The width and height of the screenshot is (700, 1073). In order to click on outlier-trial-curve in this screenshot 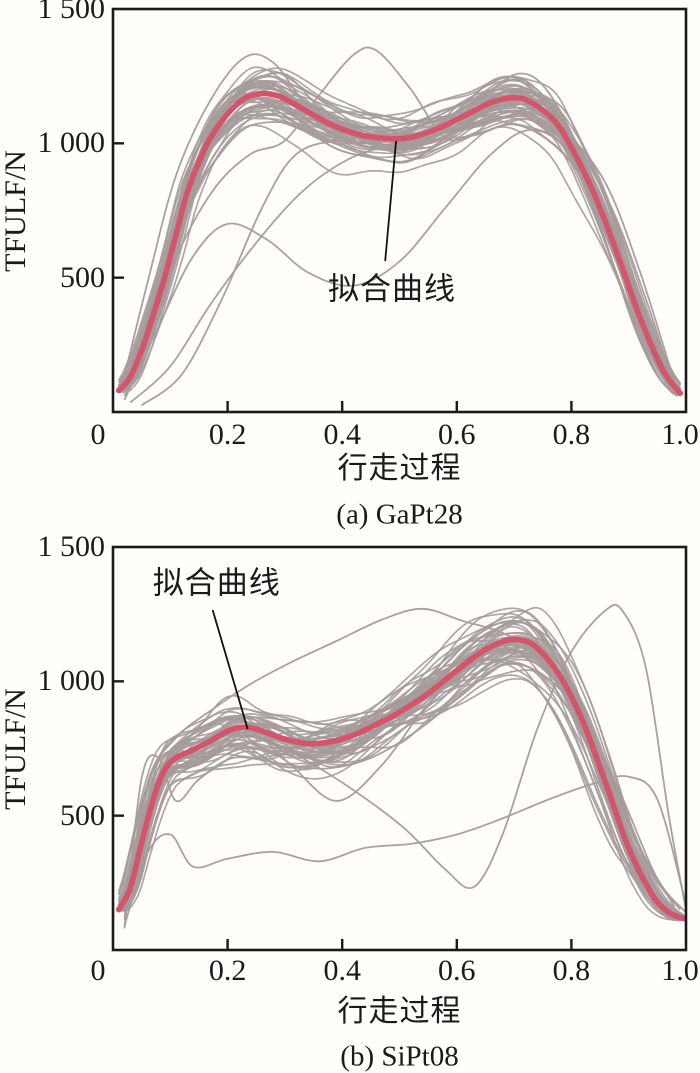, I will do `click(404, 851)`.